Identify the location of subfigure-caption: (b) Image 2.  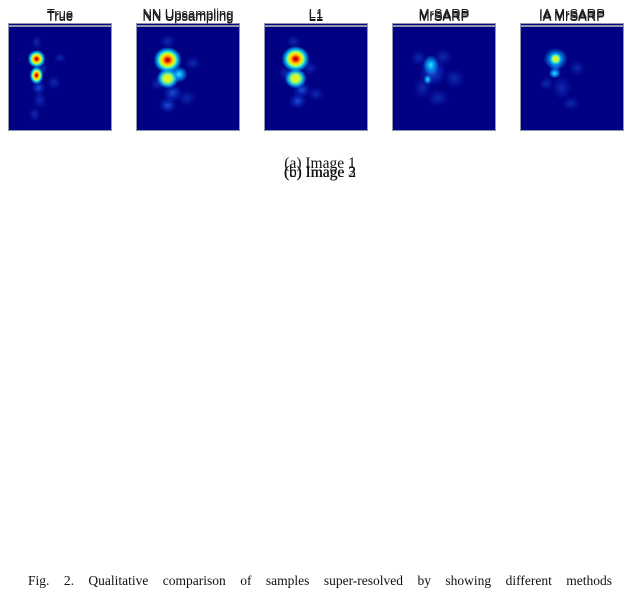
(320, 172).